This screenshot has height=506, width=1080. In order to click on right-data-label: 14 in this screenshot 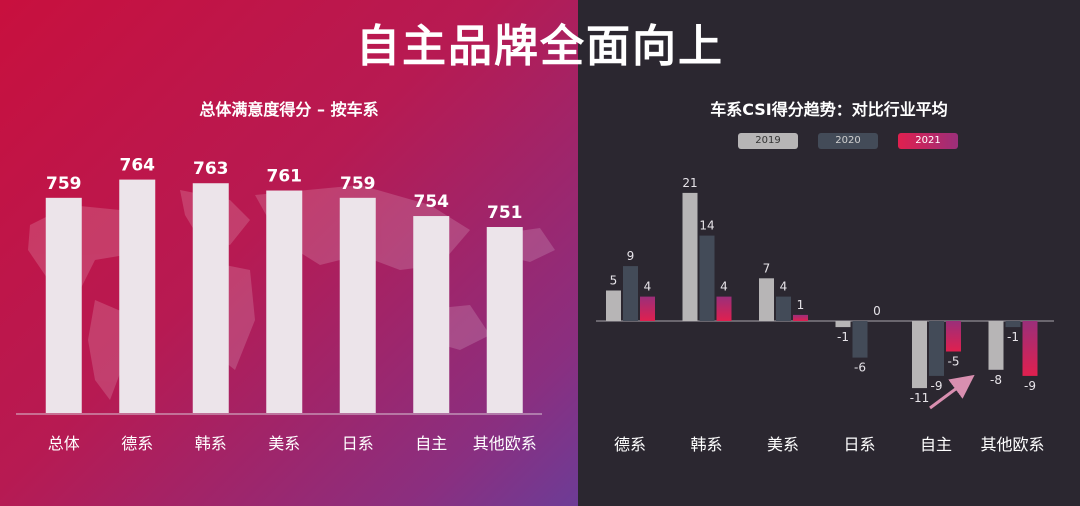, I will do `click(706, 226)`.